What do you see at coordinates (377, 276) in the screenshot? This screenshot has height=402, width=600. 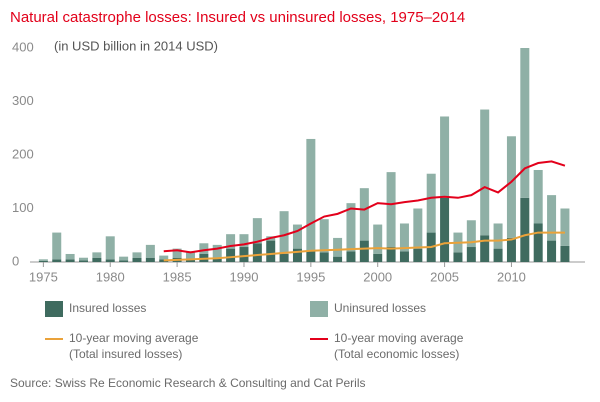 I see `x-tick-label: 2000` at bounding box center [377, 276].